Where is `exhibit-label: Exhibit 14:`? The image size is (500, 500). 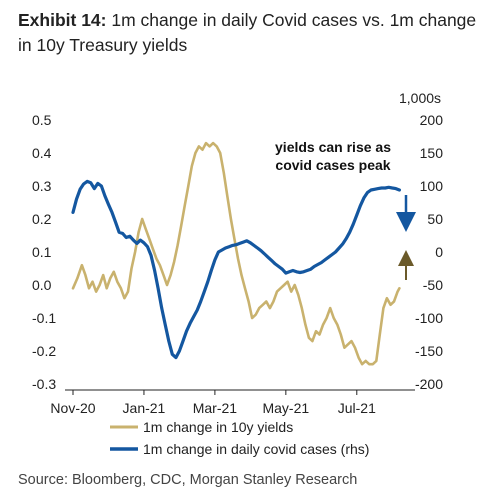
exhibit-label: Exhibit 14: is located at coordinates (62, 20).